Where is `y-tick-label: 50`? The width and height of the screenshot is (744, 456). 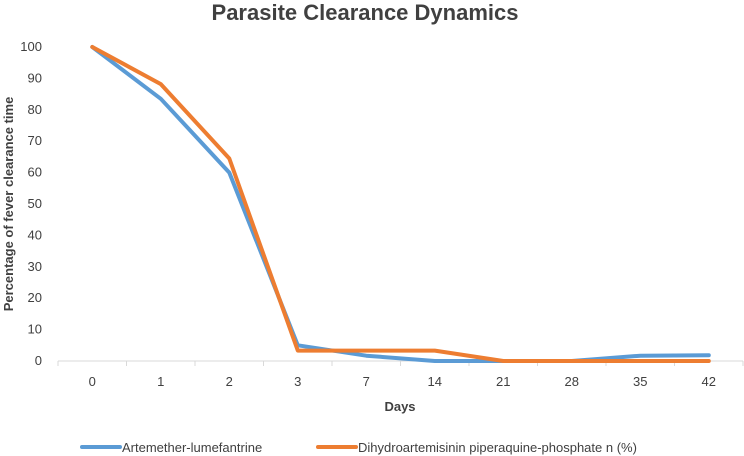 y-tick-label: 50 is located at coordinates (35, 203).